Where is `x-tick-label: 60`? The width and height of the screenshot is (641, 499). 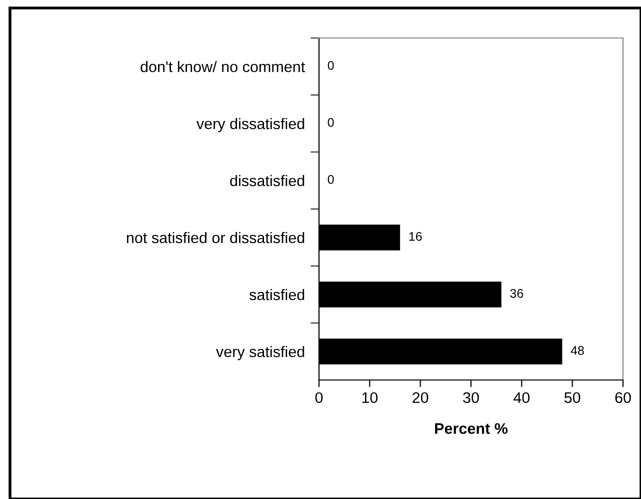 x-tick-label: 60 is located at coordinates (623, 398).